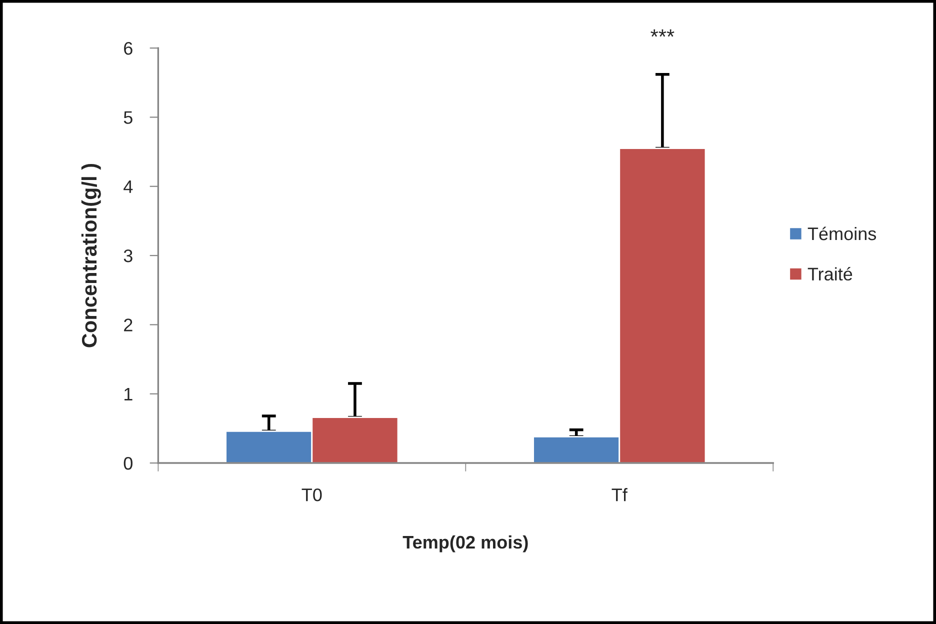 This screenshot has width=936, height=624. What do you see at coordinates (842, 233) in the screenshot?
I see `legend-label: Témoins` at bounding box center [842, 233].